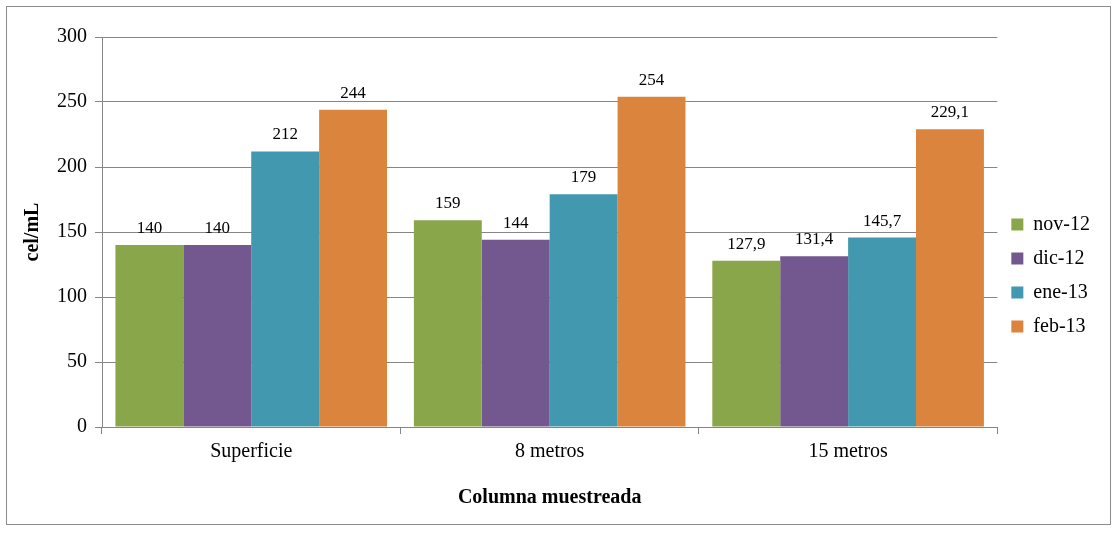 The image size is (1119, 533). I want to click on data-label: 131,4, so click(814, 239).